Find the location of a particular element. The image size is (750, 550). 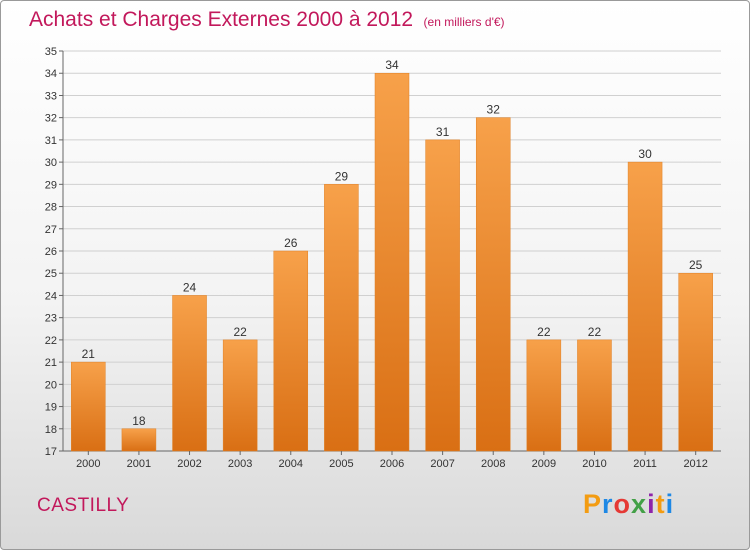

data-label-2012: 25 is located at coordinates (696, 265).